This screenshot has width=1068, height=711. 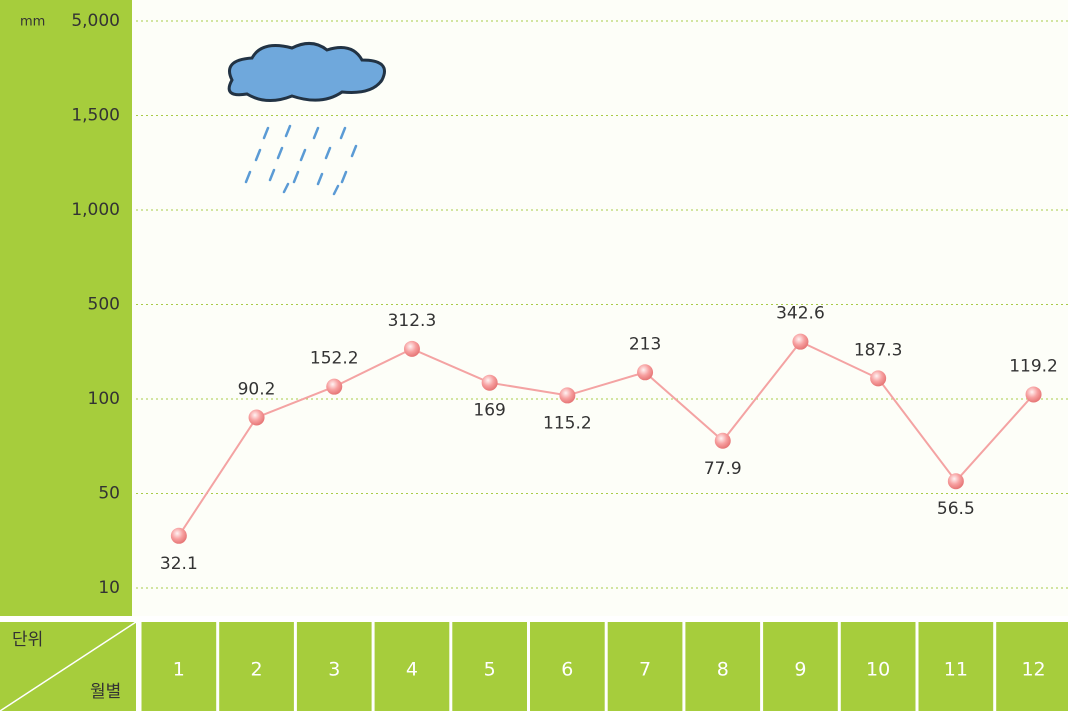 I want to click on x-tick-label: 8, so click(x=723, y=670).